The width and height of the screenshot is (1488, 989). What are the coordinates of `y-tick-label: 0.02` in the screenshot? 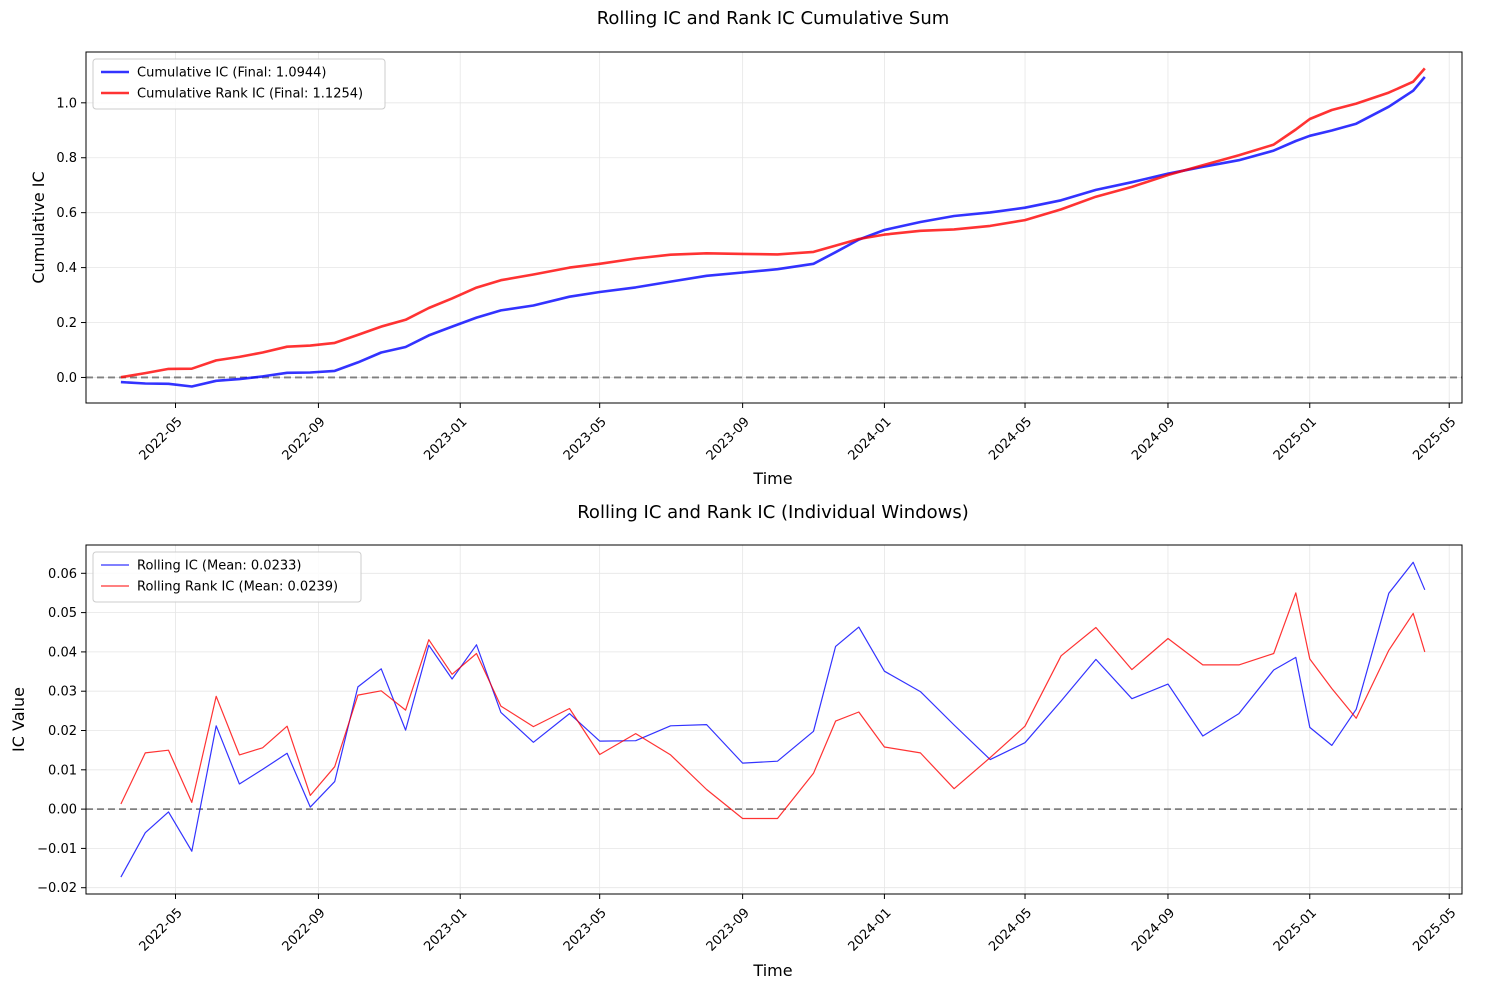 It's located at (62, 731).